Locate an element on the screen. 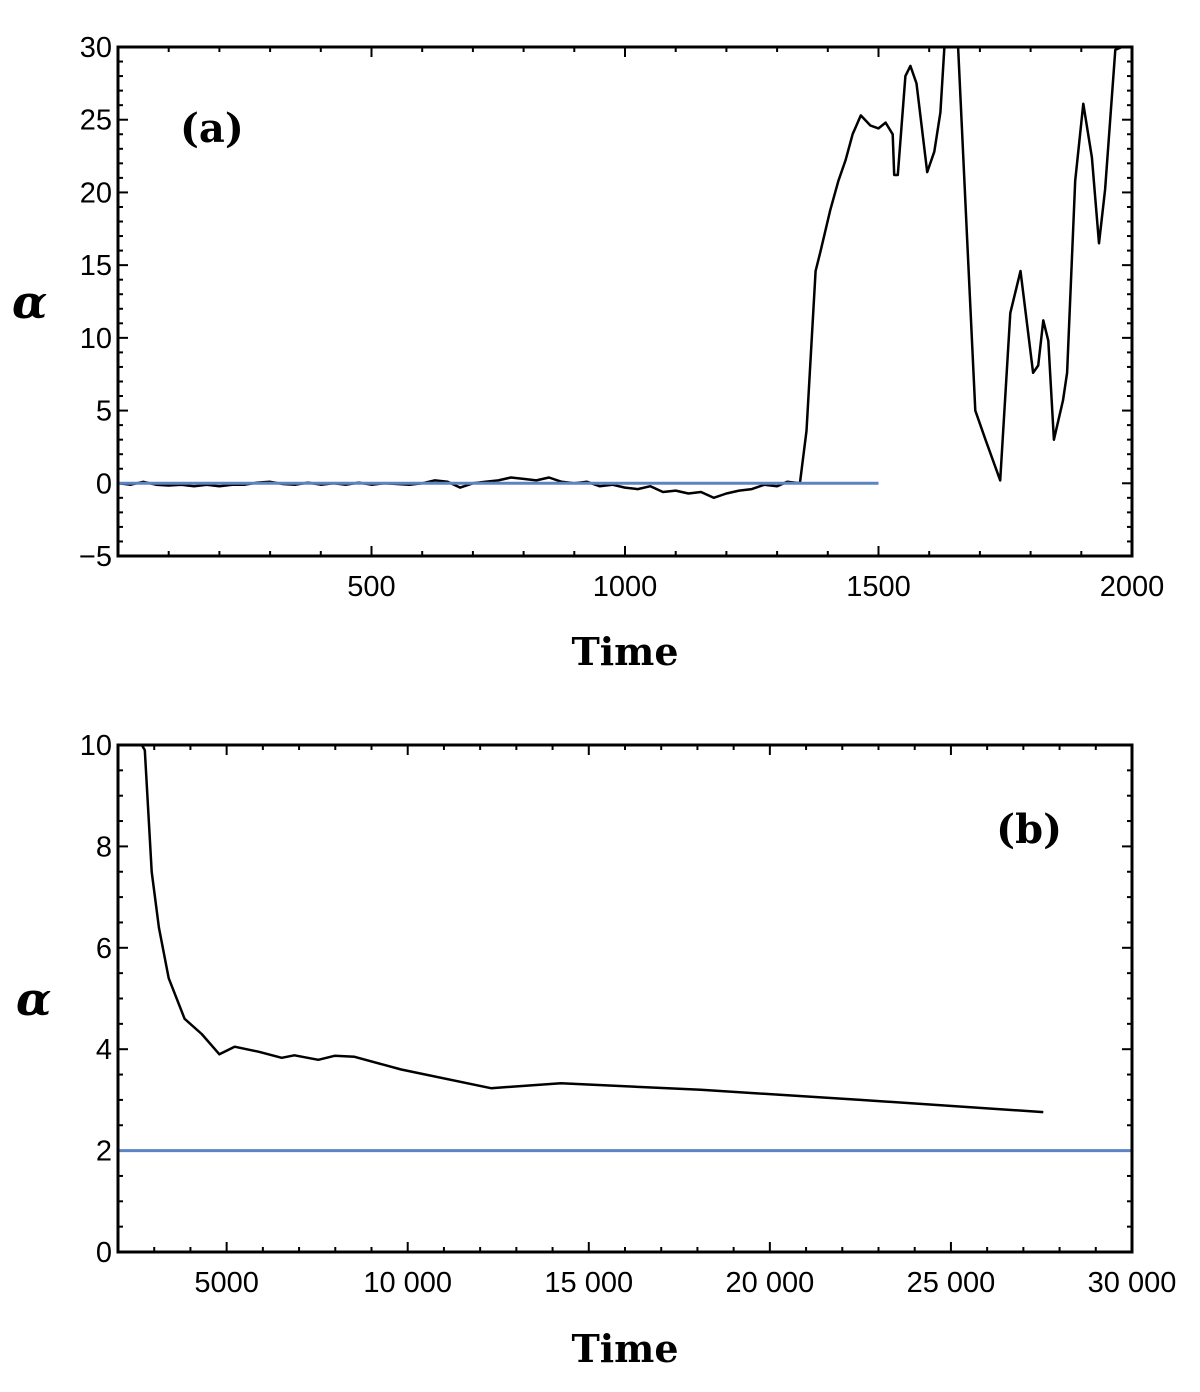 This screenshot has width=1200, height=1392. x-tick-label: 10 000 is located at coordinates (407, 1283).